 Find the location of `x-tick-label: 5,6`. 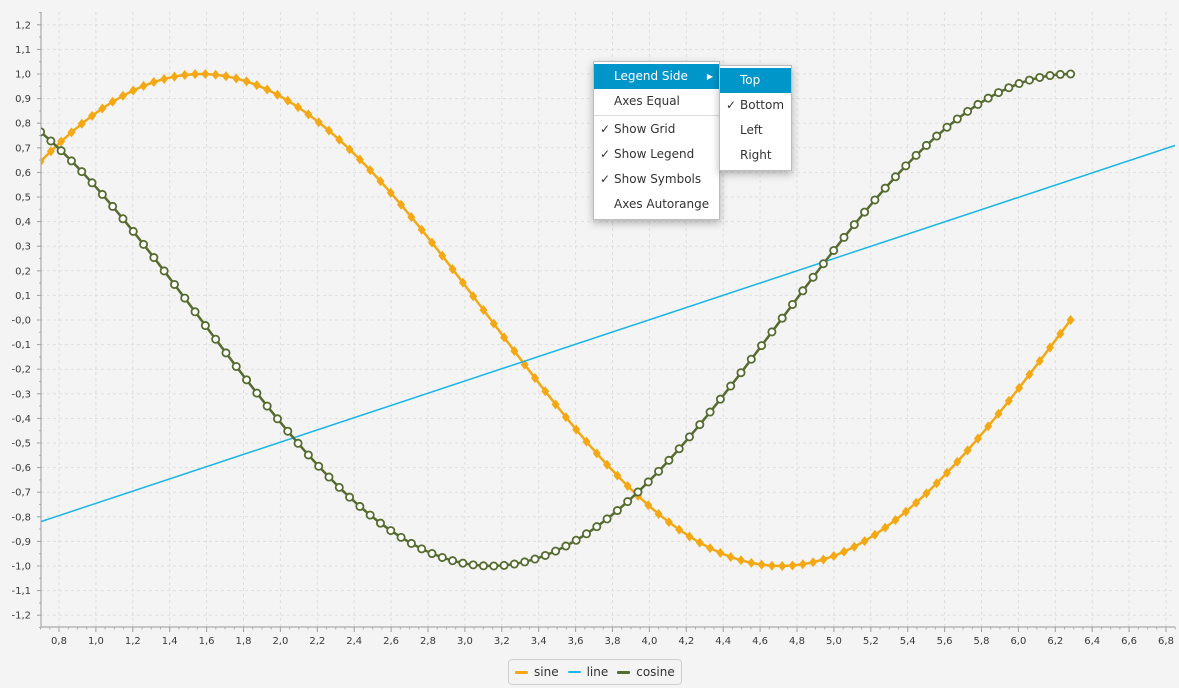

x-tick-label: 5,6 is located at coordinates (945, 641).